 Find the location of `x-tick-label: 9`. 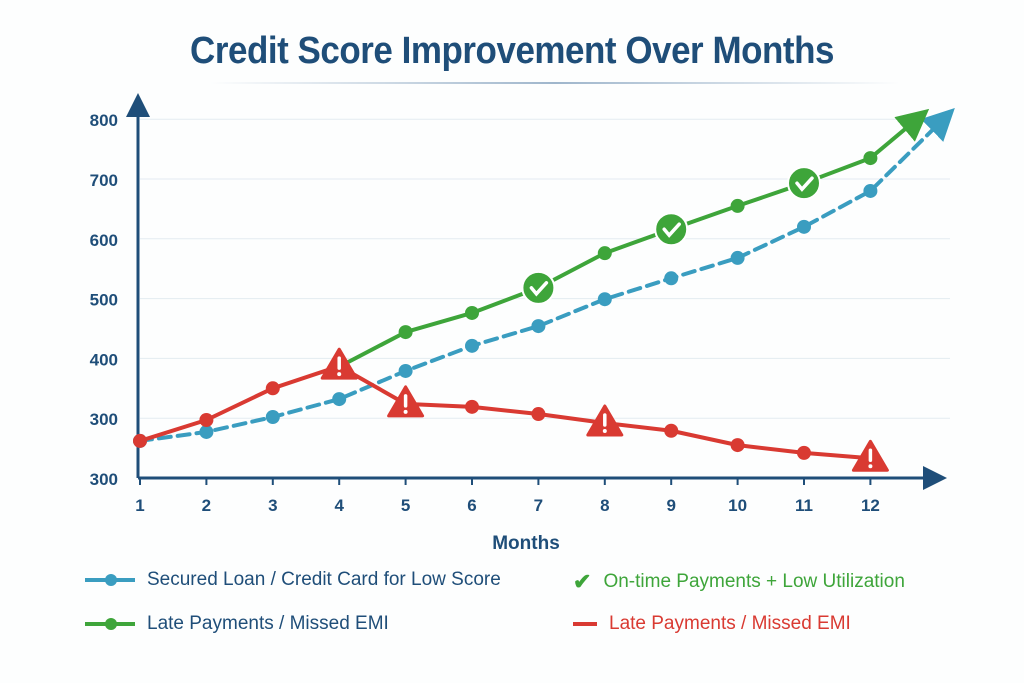

x-tick-label: 9 is located at coordinates (670, 505).